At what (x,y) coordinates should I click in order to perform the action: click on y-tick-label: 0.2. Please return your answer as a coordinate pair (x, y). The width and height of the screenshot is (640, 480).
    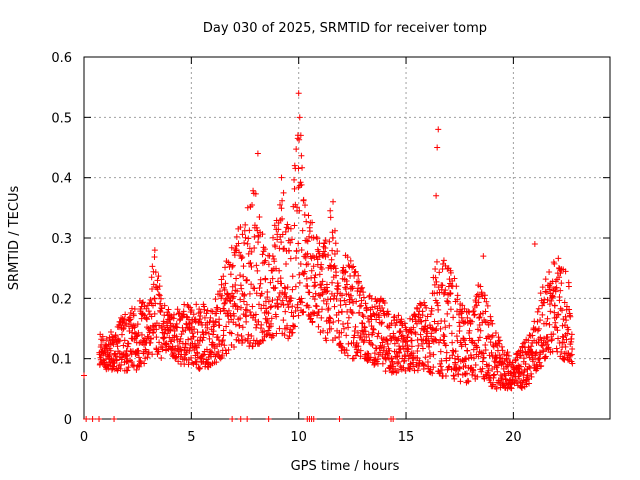
    Looking at the image, I should click on (61, 299).